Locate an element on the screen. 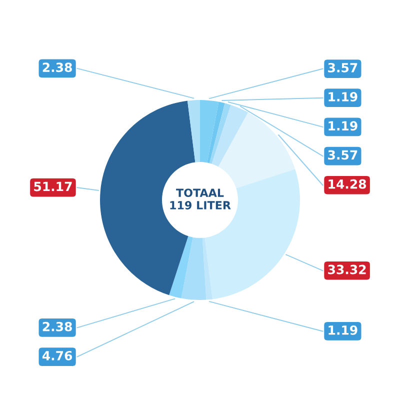 The height and width of the screenshot is (400, 400). data-label: 4.76 is located at coordinates (57, 355).